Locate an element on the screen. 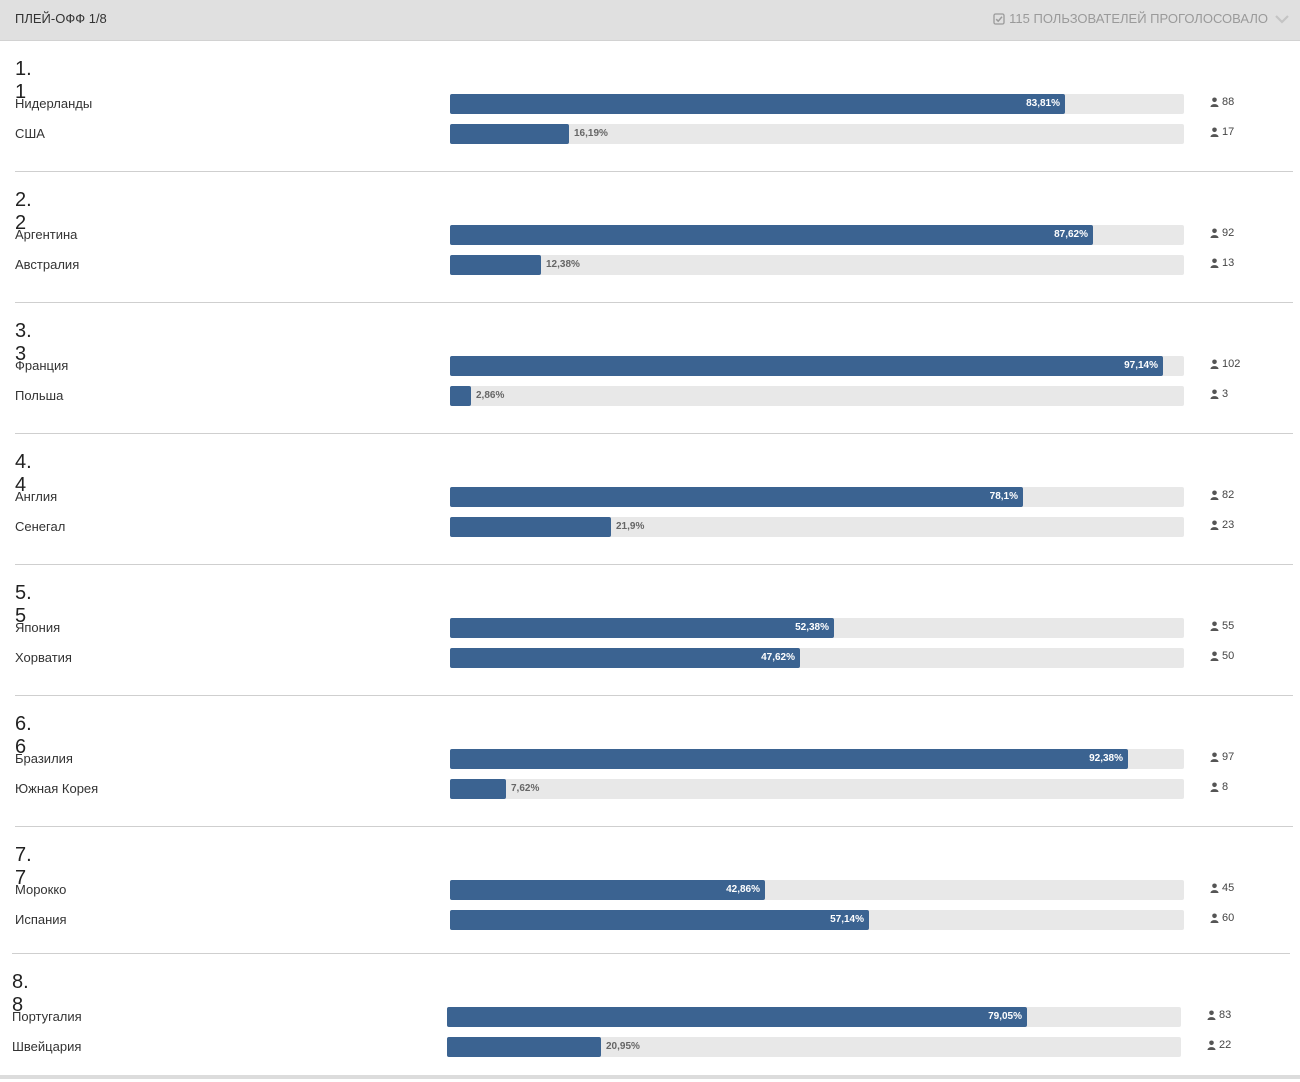 The width and height of the screenshot is (1300, 1082). voted-summary: 115 ПОЛЬЗОВАТЕЛЕЙ ПРОГОЛОСОВАЛО is located at coordinates (1141, 18).